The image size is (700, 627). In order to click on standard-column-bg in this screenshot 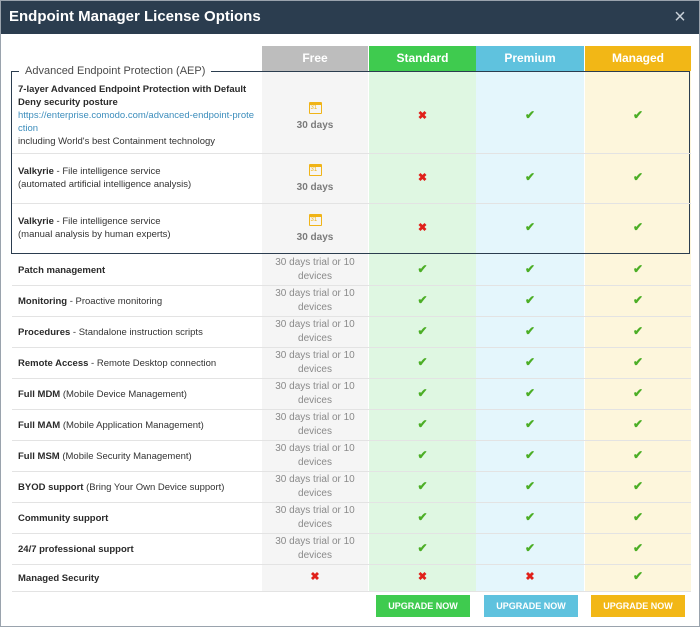, I will do `click(422, 331)`.